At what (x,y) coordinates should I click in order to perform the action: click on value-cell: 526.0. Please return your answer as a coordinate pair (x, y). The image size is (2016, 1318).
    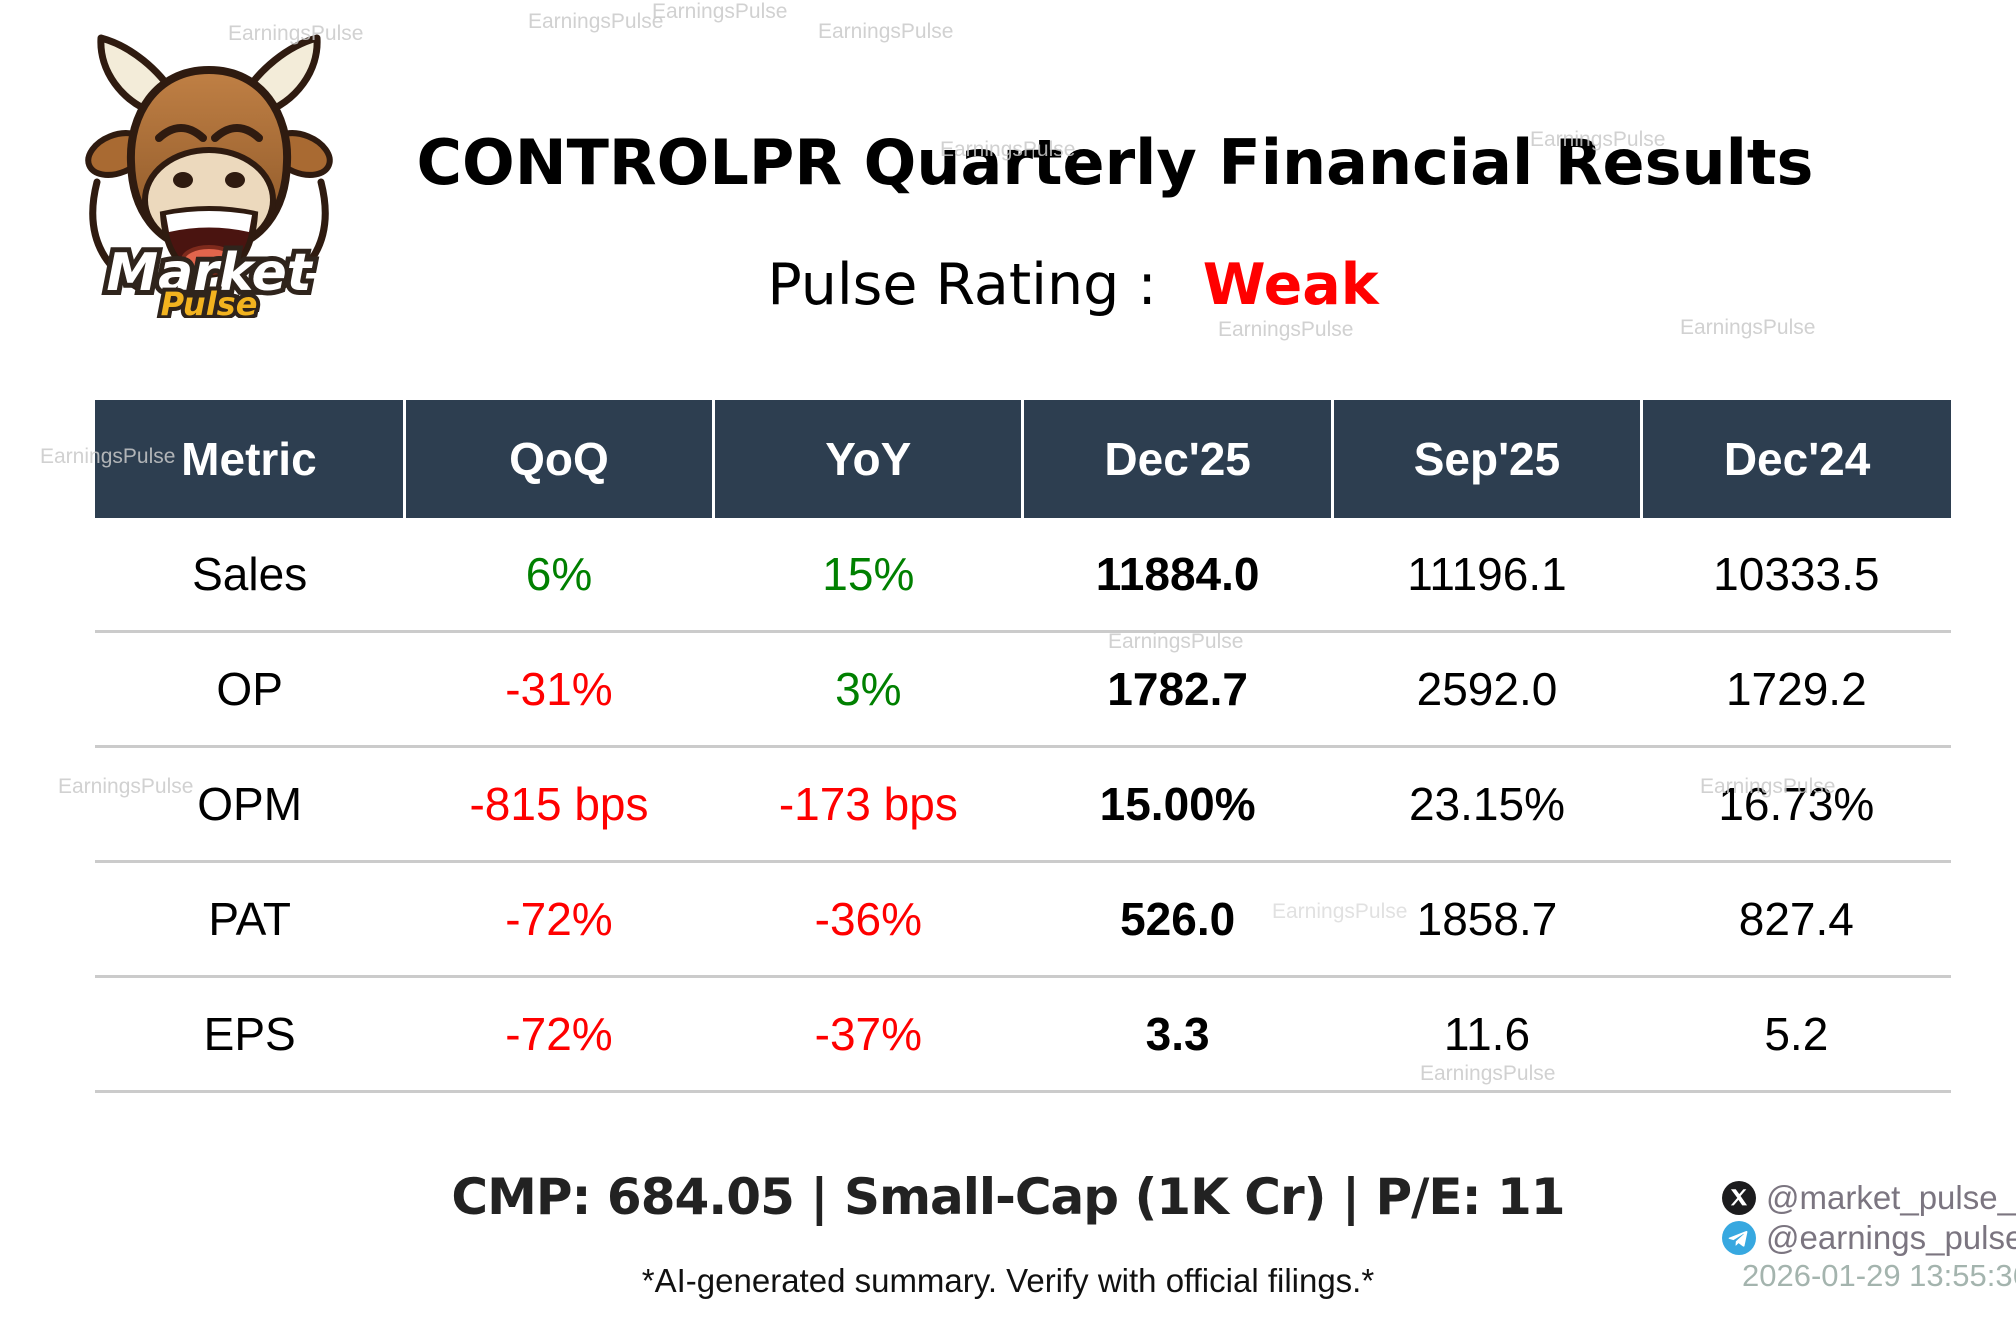
    Looking at the image, I should click on (1177, 919).